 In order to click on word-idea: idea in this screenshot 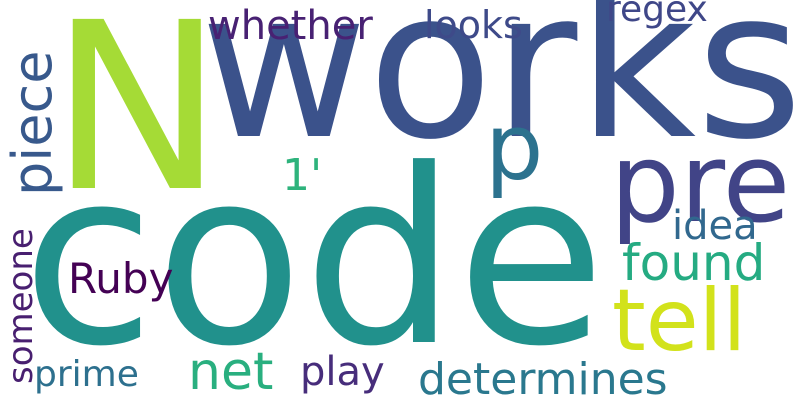, I will do `click(715, 226)`.